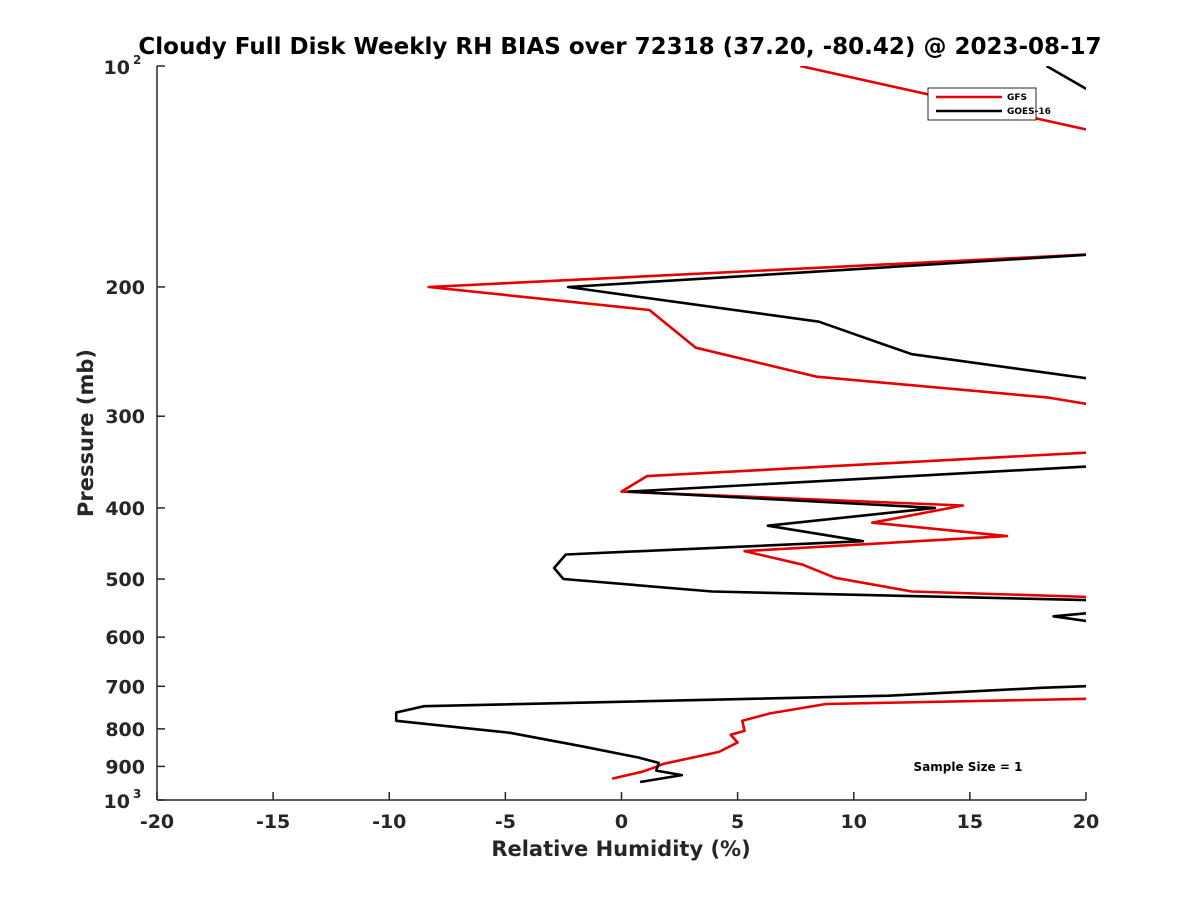  What do you see at coordinates (1017, 98) in the screenshot?
I see `legend-label-gfs: GFS` at bounding box center [1017, 98].